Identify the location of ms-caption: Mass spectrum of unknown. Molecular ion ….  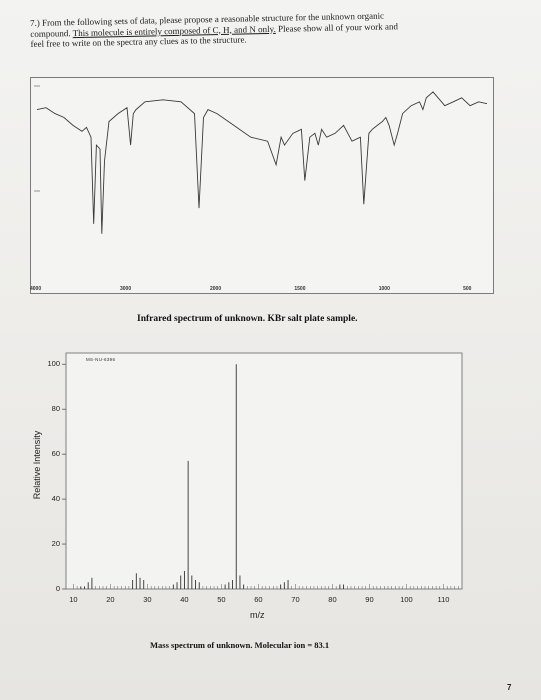
(240, 645).